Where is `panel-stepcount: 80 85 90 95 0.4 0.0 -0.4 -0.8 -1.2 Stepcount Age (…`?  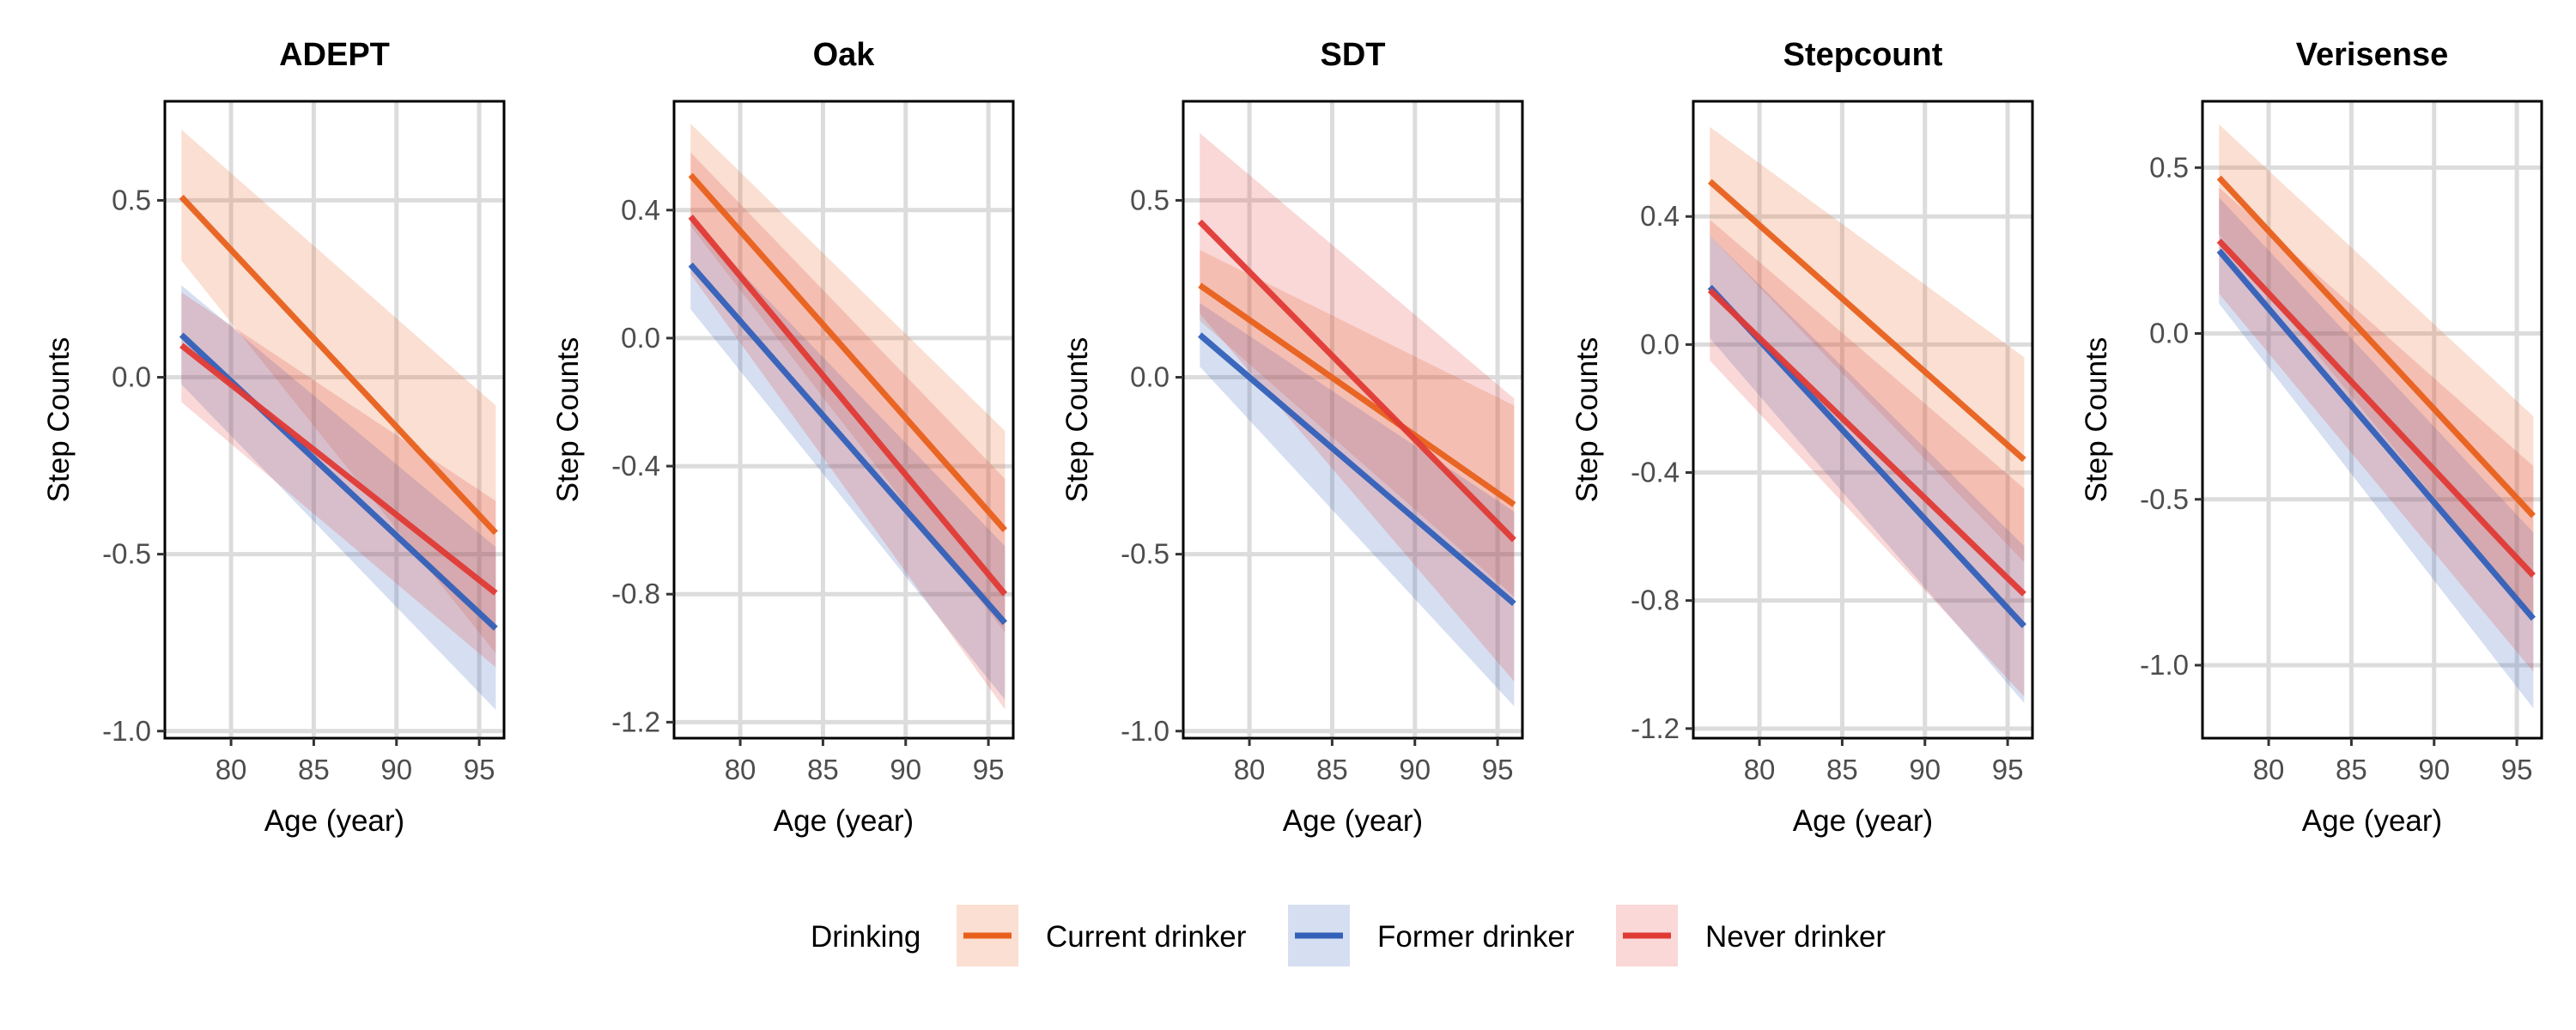 panel-stepcount: 80 85 90 95 0.4 0.0 -0.4 -0.8 -1.2 Stepcount Age (… is located at coordinates (1802, 437).